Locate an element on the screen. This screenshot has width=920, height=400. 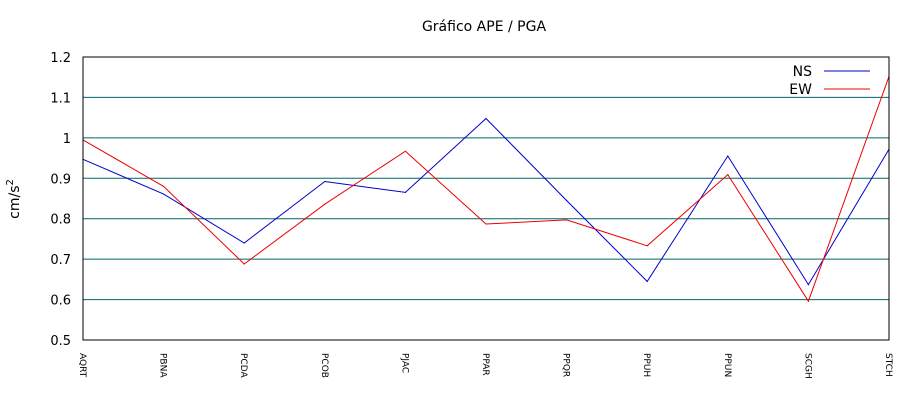
legend-label: EW is located at coordinates (800, 90).